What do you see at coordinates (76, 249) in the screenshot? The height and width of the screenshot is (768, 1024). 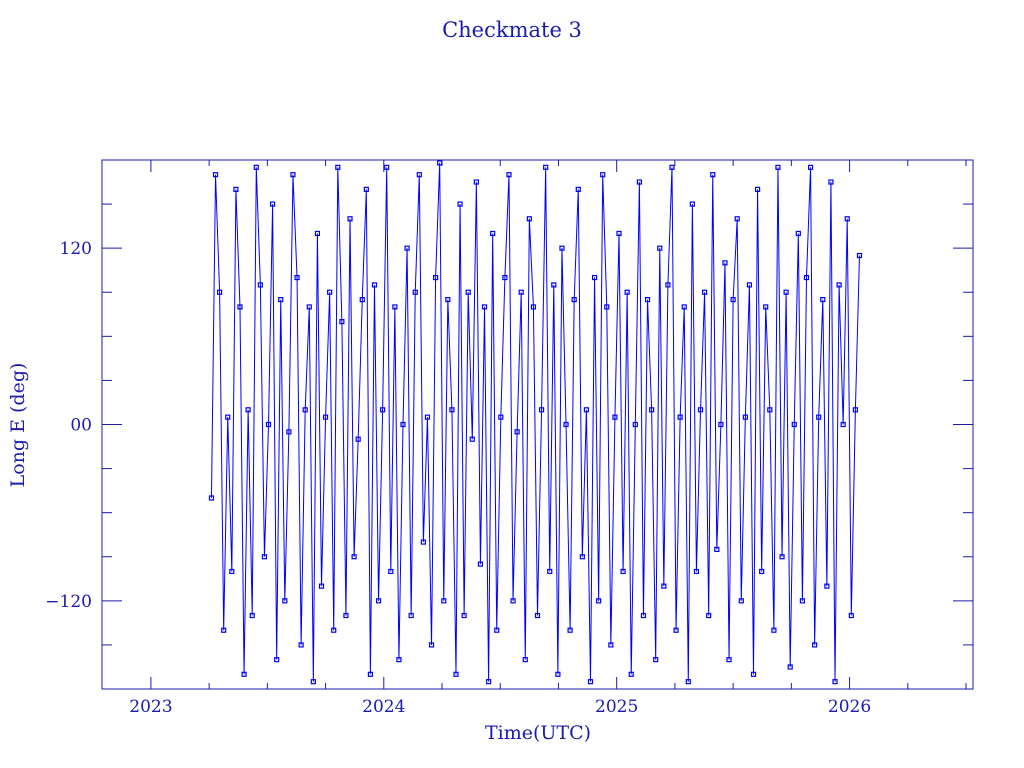 I see `y-tick-label: 120` at bounding box center [76, 249].